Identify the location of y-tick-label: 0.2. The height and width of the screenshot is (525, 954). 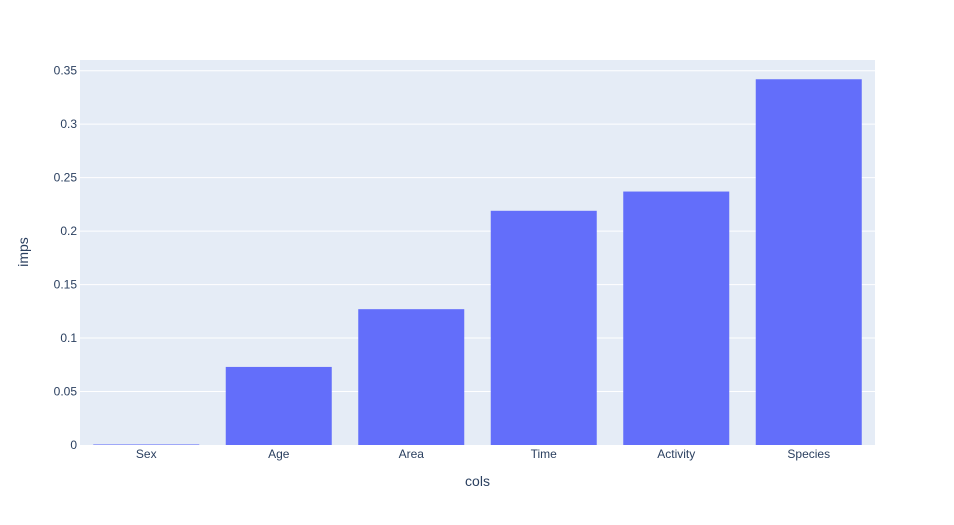
(68, 231).